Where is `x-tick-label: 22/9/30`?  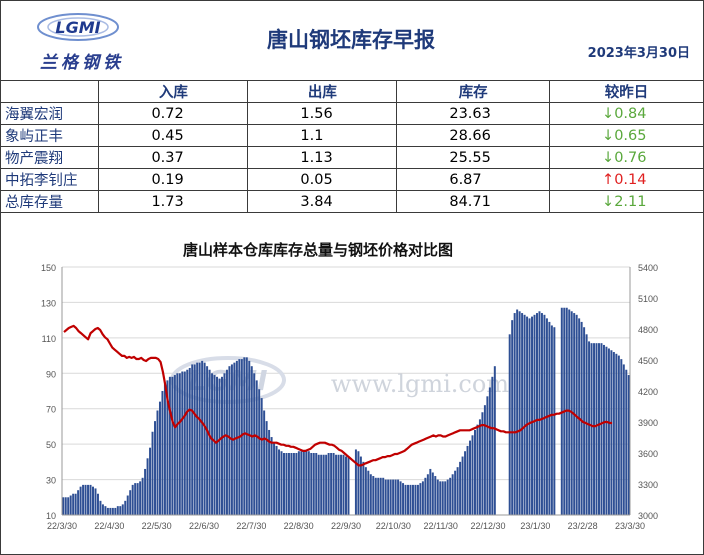
x-tick-label: 22/9/30 is located at coordinates (346, 526).